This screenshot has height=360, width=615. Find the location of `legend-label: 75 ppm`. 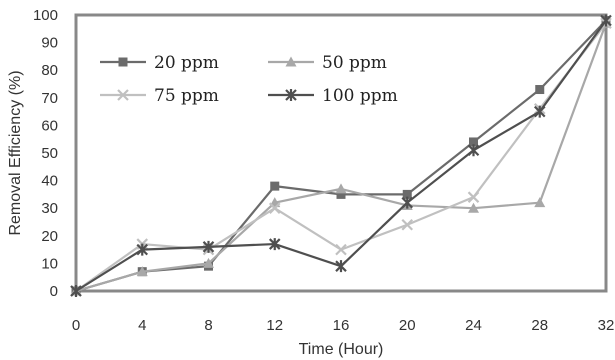

legend-label: 75 ppm is located at coordinates (186, 96).